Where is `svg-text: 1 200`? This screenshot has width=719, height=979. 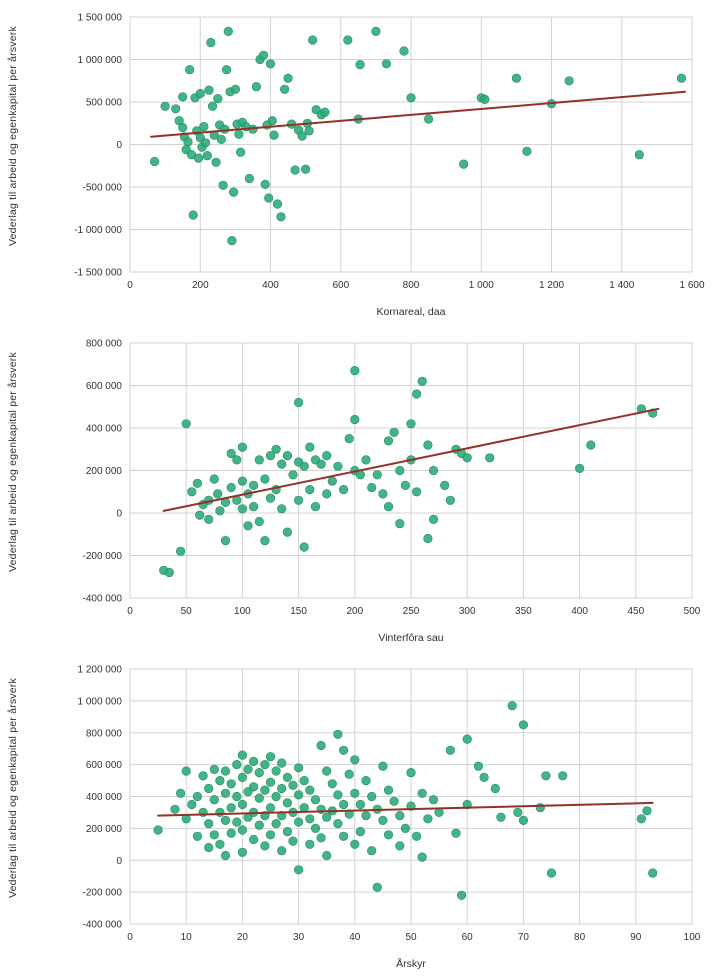
svg-text: 1 200 is located at coordinates (551, 285).